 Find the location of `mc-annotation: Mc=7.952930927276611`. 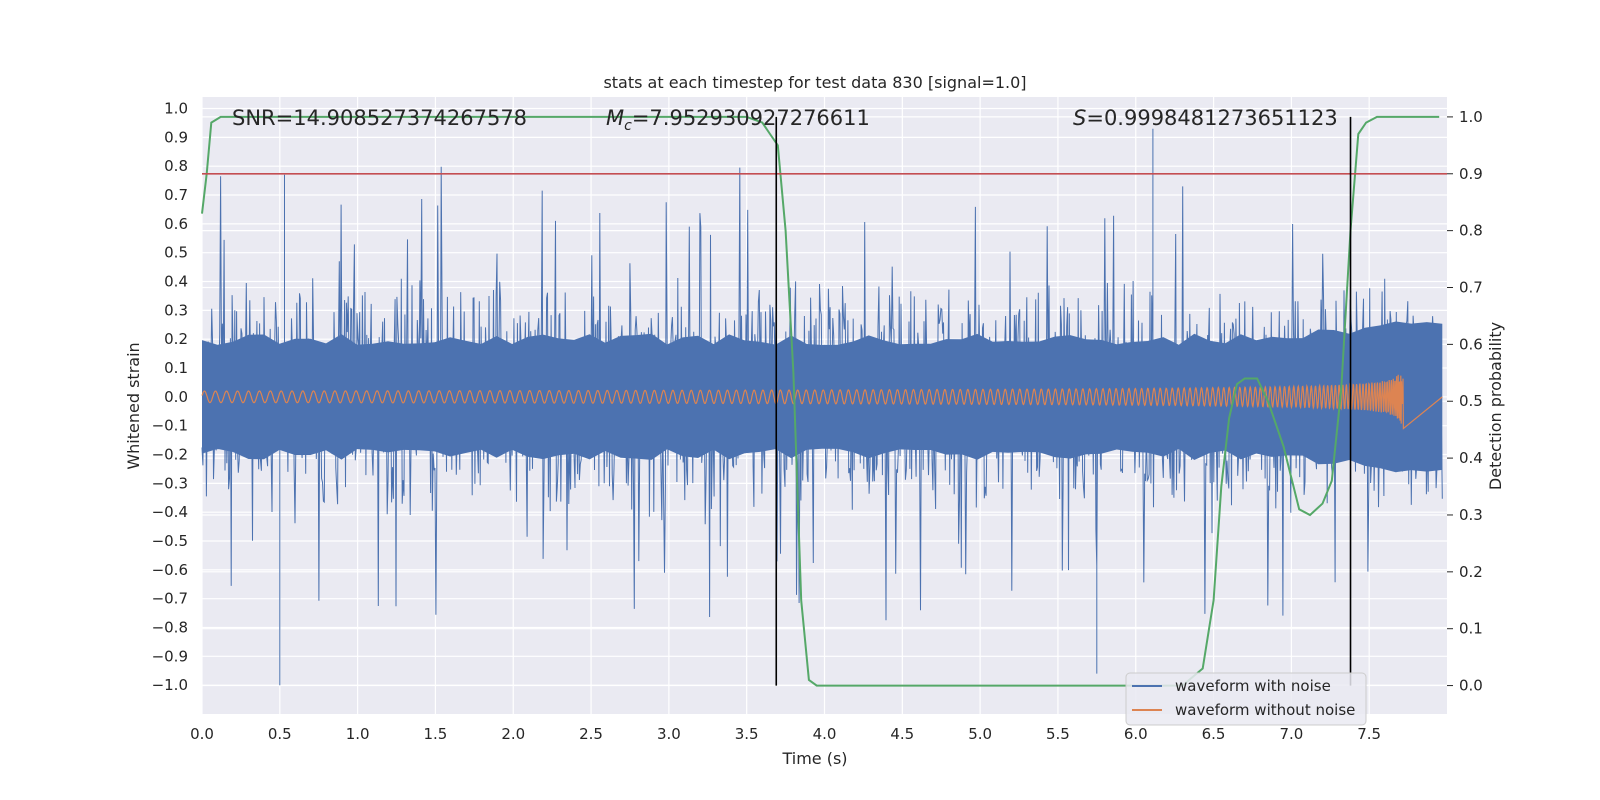

mc-annotation: Mc=7.952930927276611 is located at coordinates (738, 120).